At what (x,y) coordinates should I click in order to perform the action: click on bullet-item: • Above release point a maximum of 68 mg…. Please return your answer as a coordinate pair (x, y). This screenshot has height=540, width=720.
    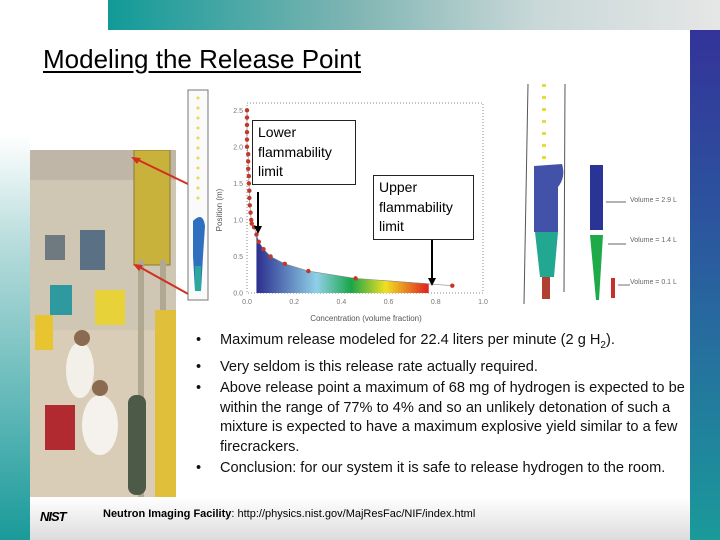
    Looking at the image, I should click on (441, 418).